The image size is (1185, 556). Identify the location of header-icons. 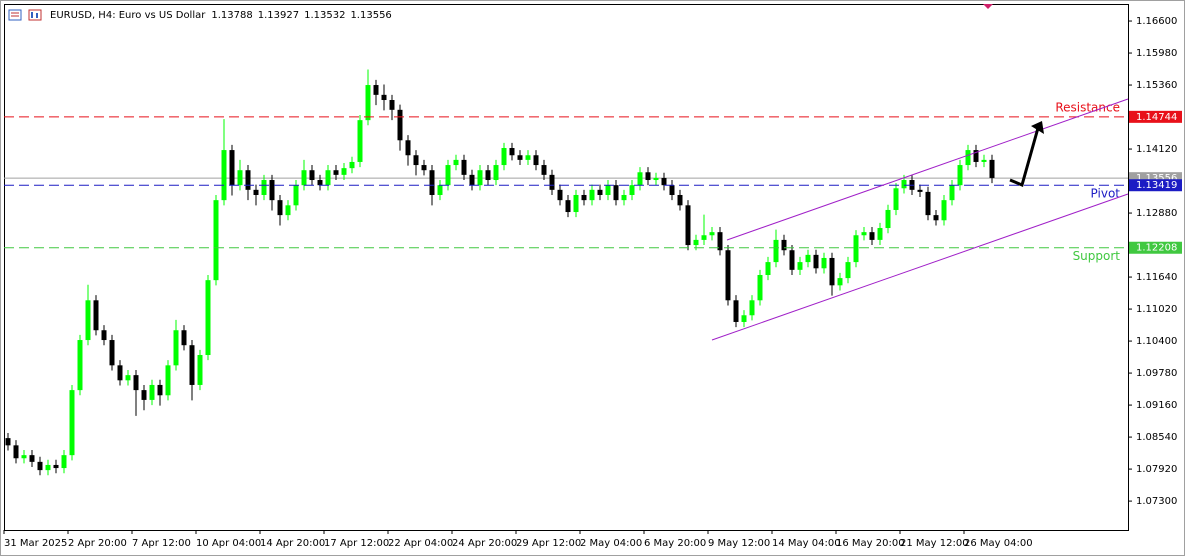
(25, 15).